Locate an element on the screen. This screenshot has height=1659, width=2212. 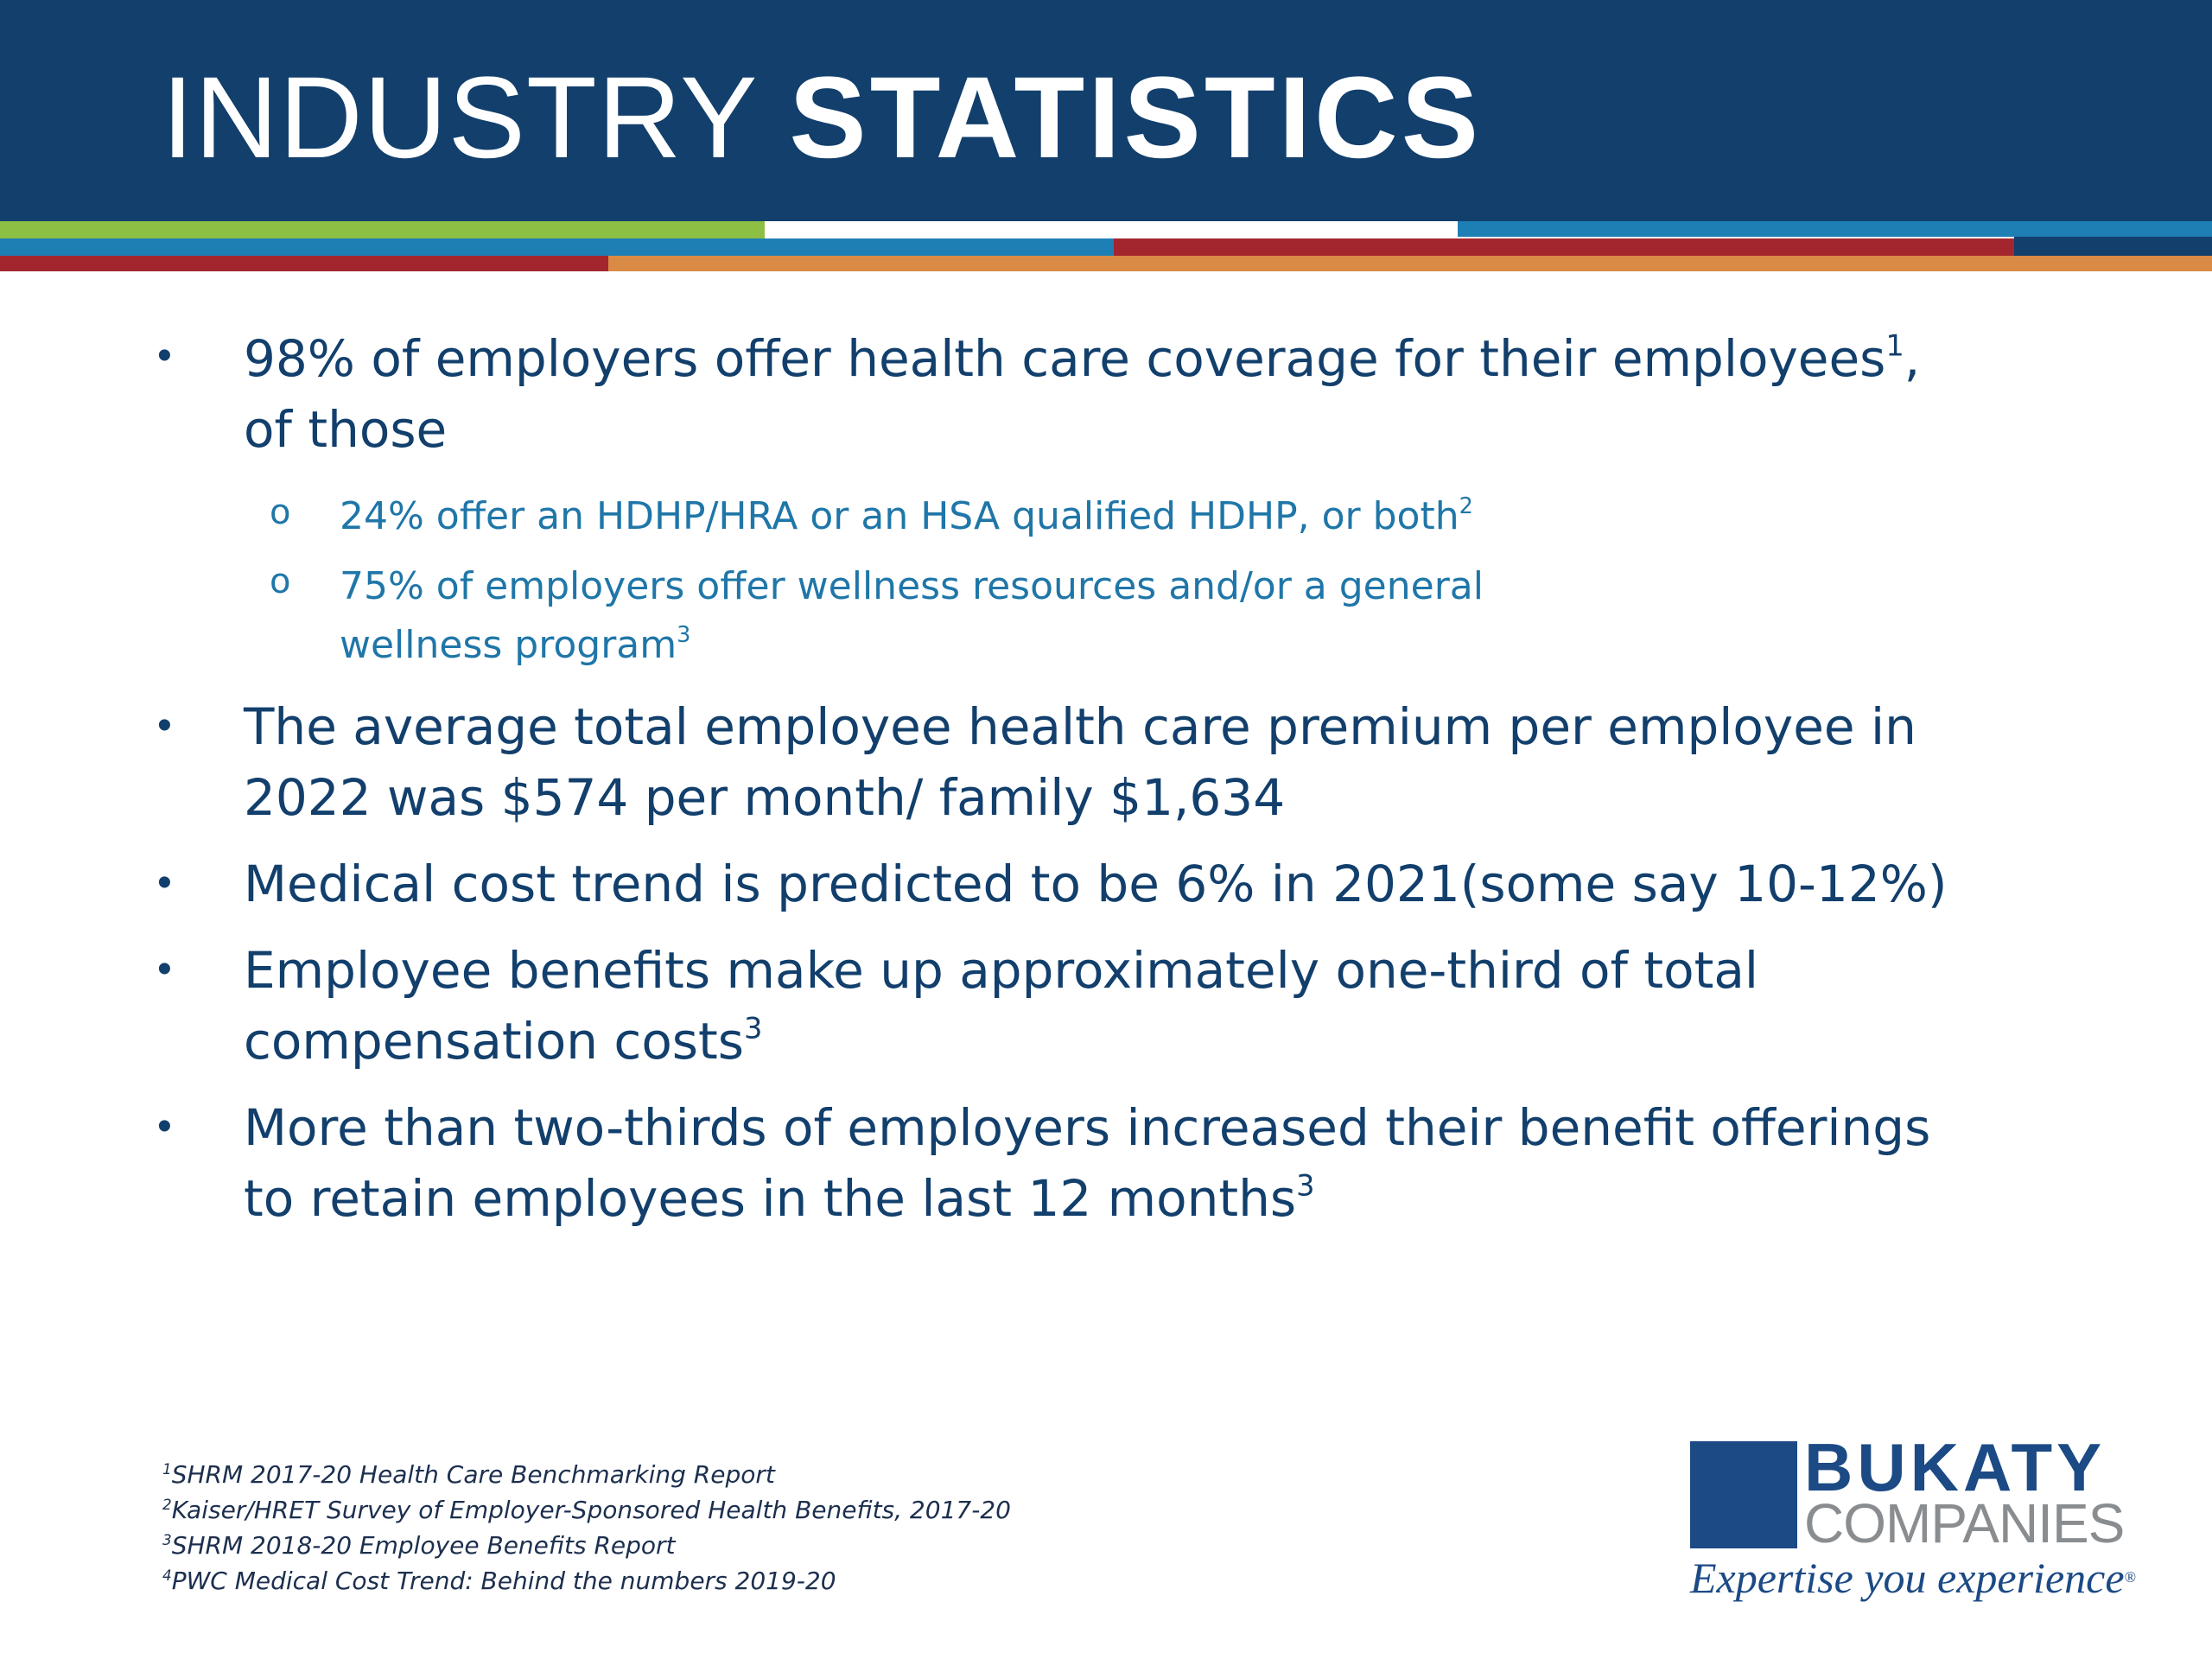
title-bold: STATISTICS is located at coordinates (1136, 118).